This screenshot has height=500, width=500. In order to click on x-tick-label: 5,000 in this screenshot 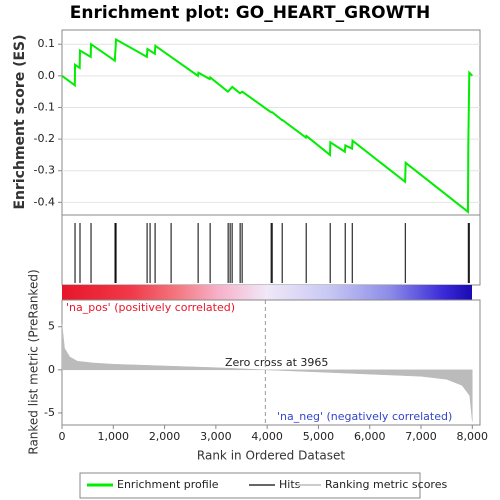, I will do `click(319, 436)`.